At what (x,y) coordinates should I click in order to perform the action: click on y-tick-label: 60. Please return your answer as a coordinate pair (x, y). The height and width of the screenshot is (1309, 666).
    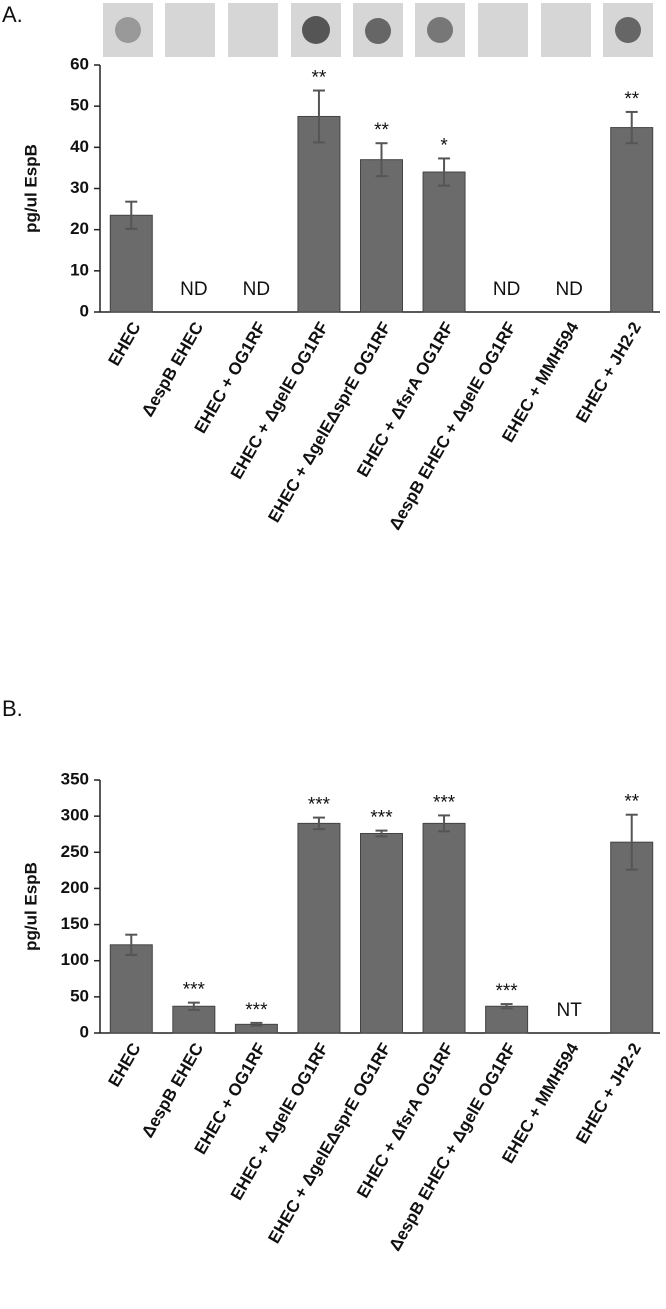
    Looking at the image, I should click on (79, 63).